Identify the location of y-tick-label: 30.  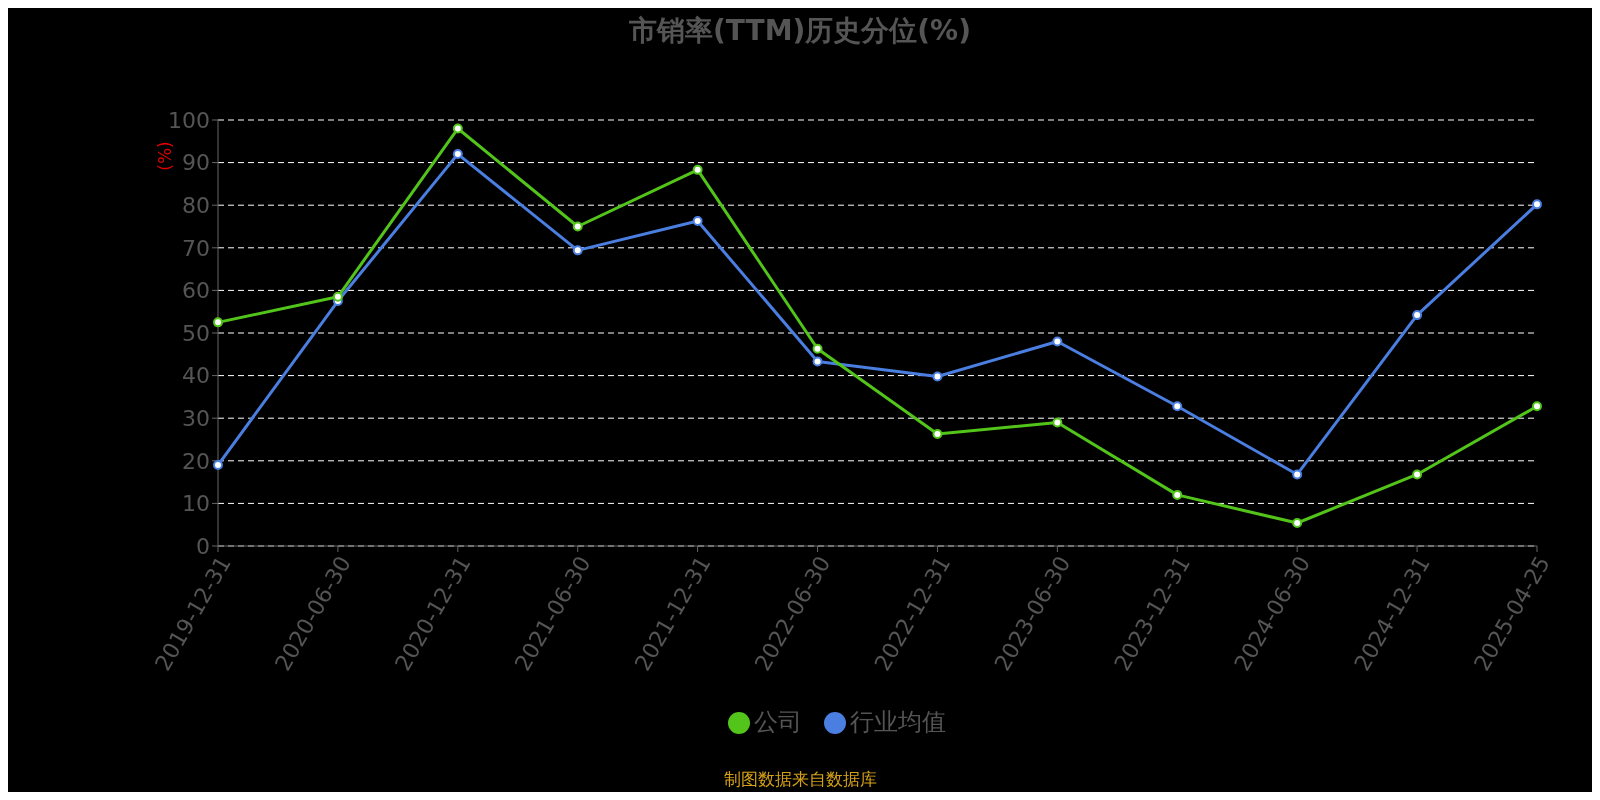
(196, 419).